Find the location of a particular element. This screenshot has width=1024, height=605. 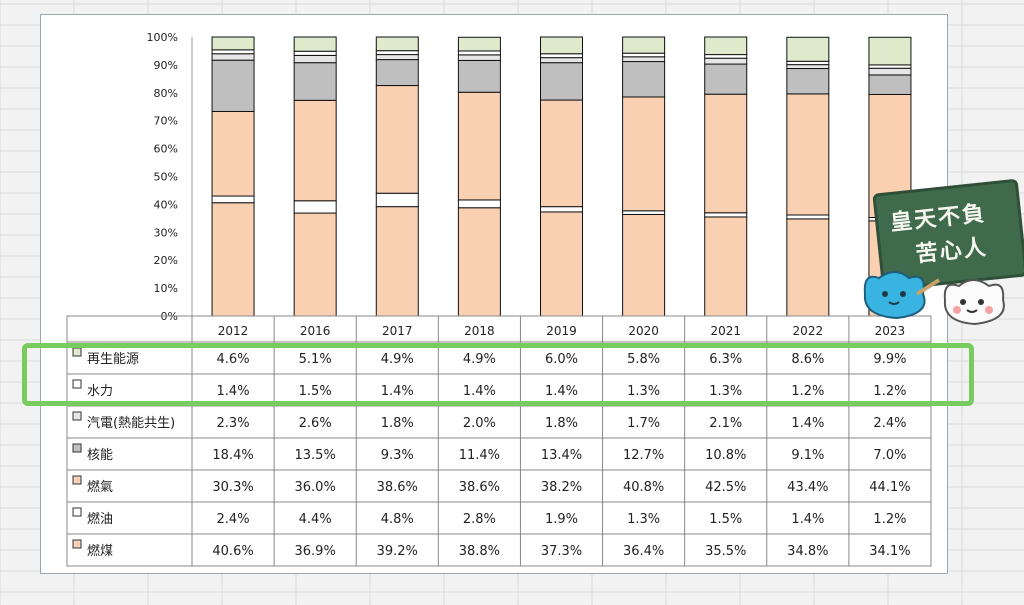

series-name: 水力 is located at coordinates (100, 391).